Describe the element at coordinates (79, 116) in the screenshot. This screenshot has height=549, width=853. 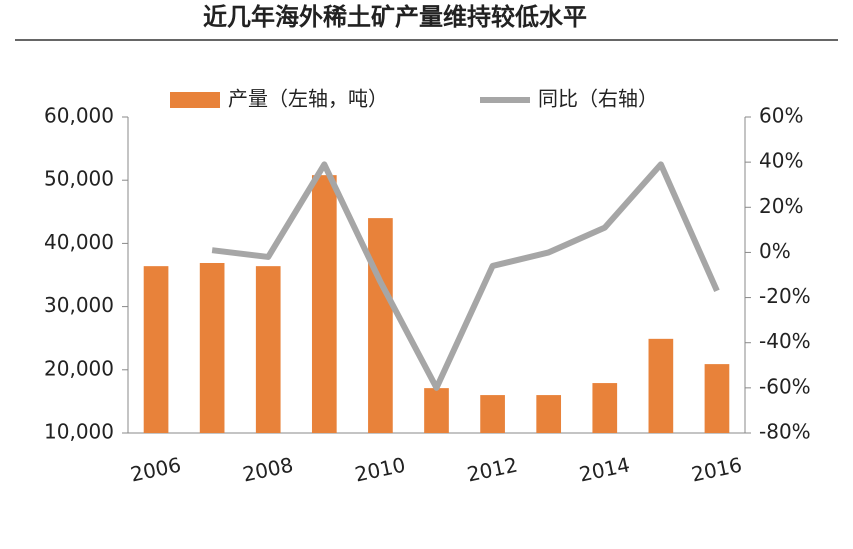
I see `y-tick-label: 60,000` at that location.